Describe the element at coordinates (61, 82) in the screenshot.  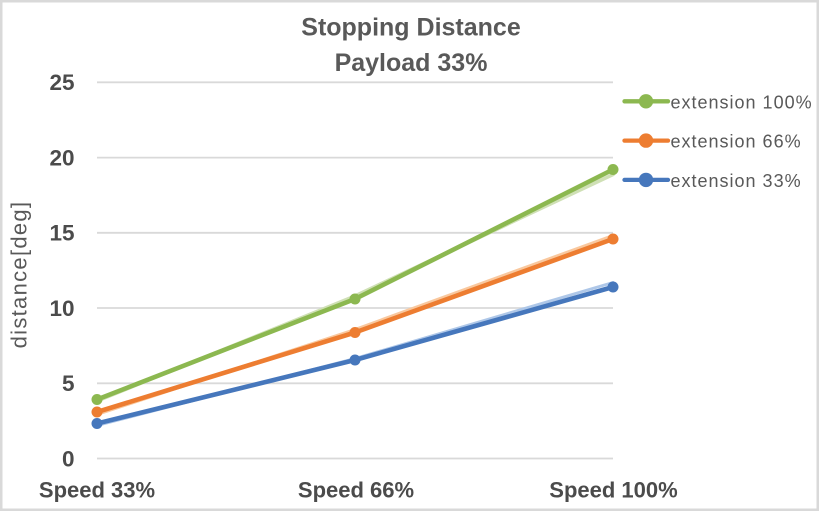
I see `svg-text: 25` at that location.